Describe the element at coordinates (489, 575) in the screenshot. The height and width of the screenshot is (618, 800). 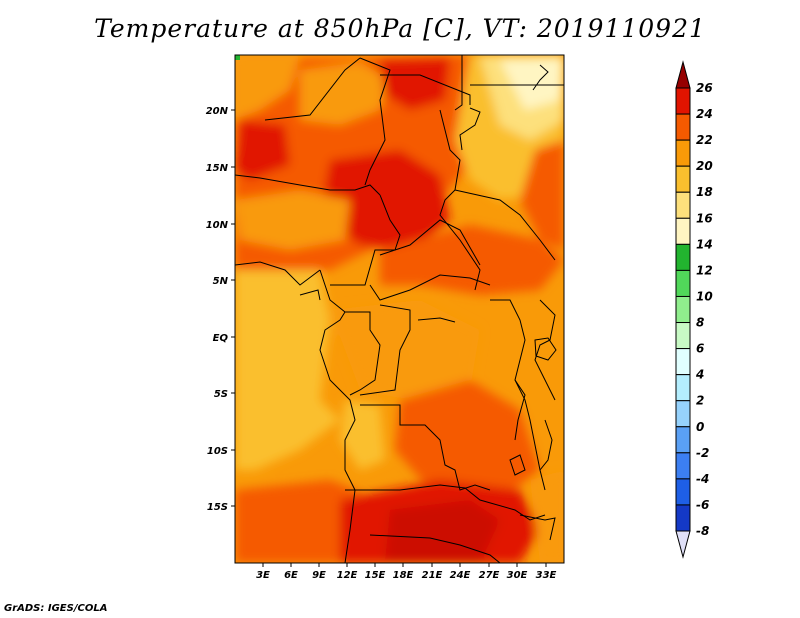
I see `lon-label: 27E` at that location.